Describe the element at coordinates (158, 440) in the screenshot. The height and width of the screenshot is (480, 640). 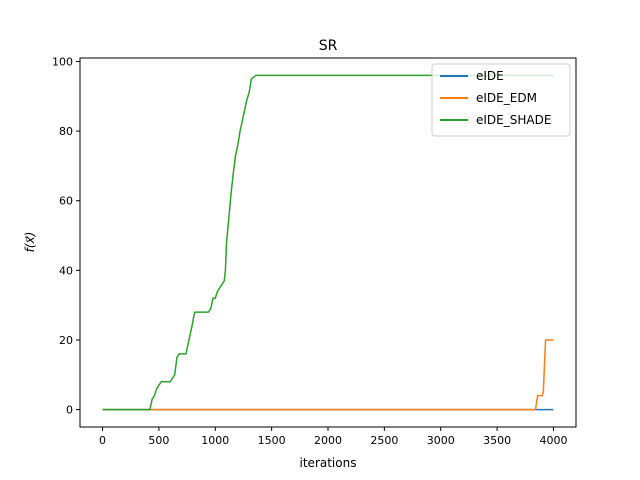
I see `x-tick-label: 500` at that location.